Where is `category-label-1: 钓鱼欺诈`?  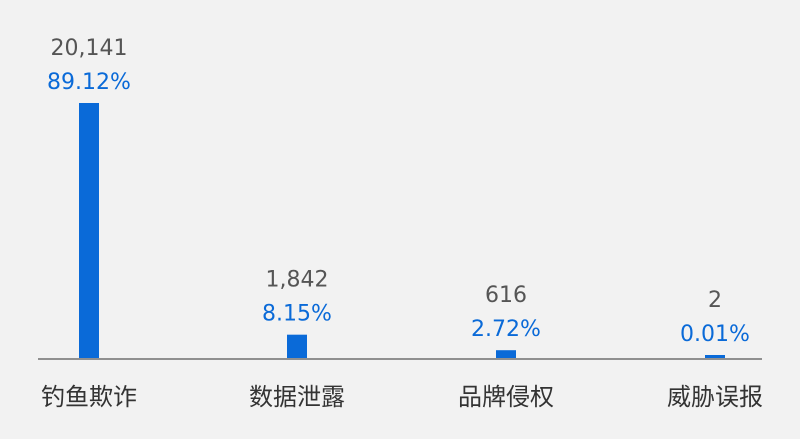
category-label-1: 钓鱼欺诈 is located at coordinates (89, 397).